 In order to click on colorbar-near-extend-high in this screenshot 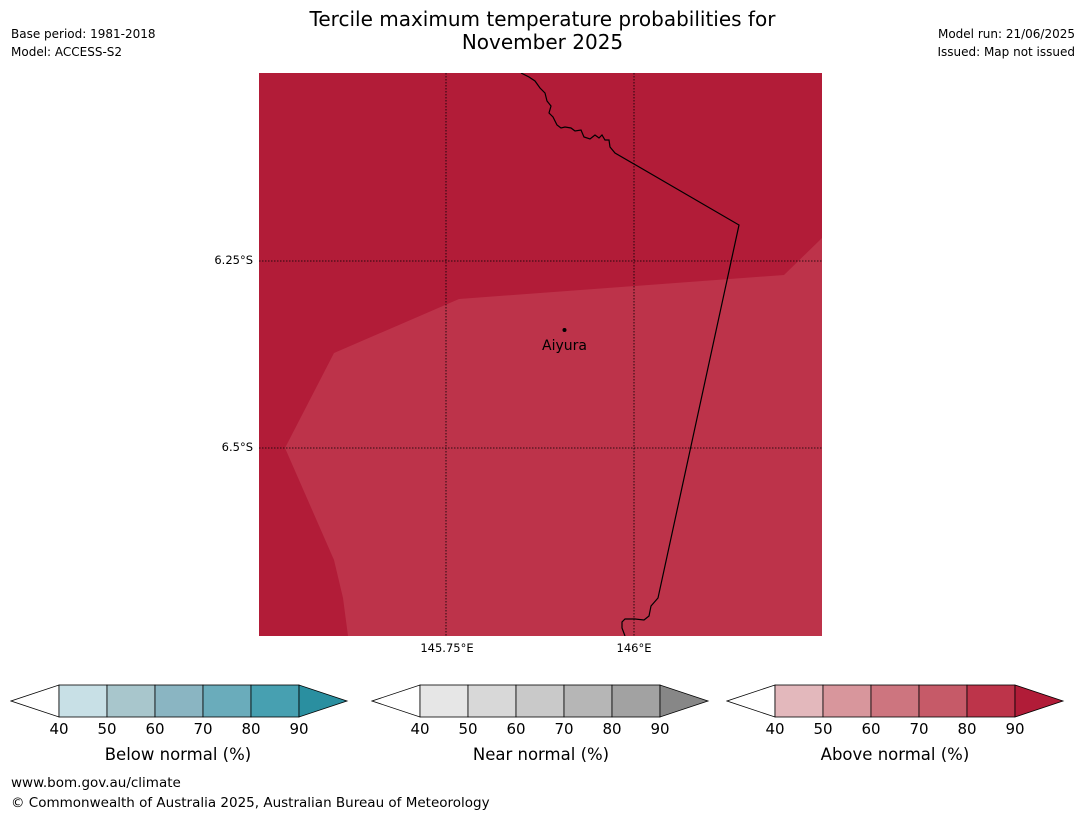, I will do `click(684, 701)`.